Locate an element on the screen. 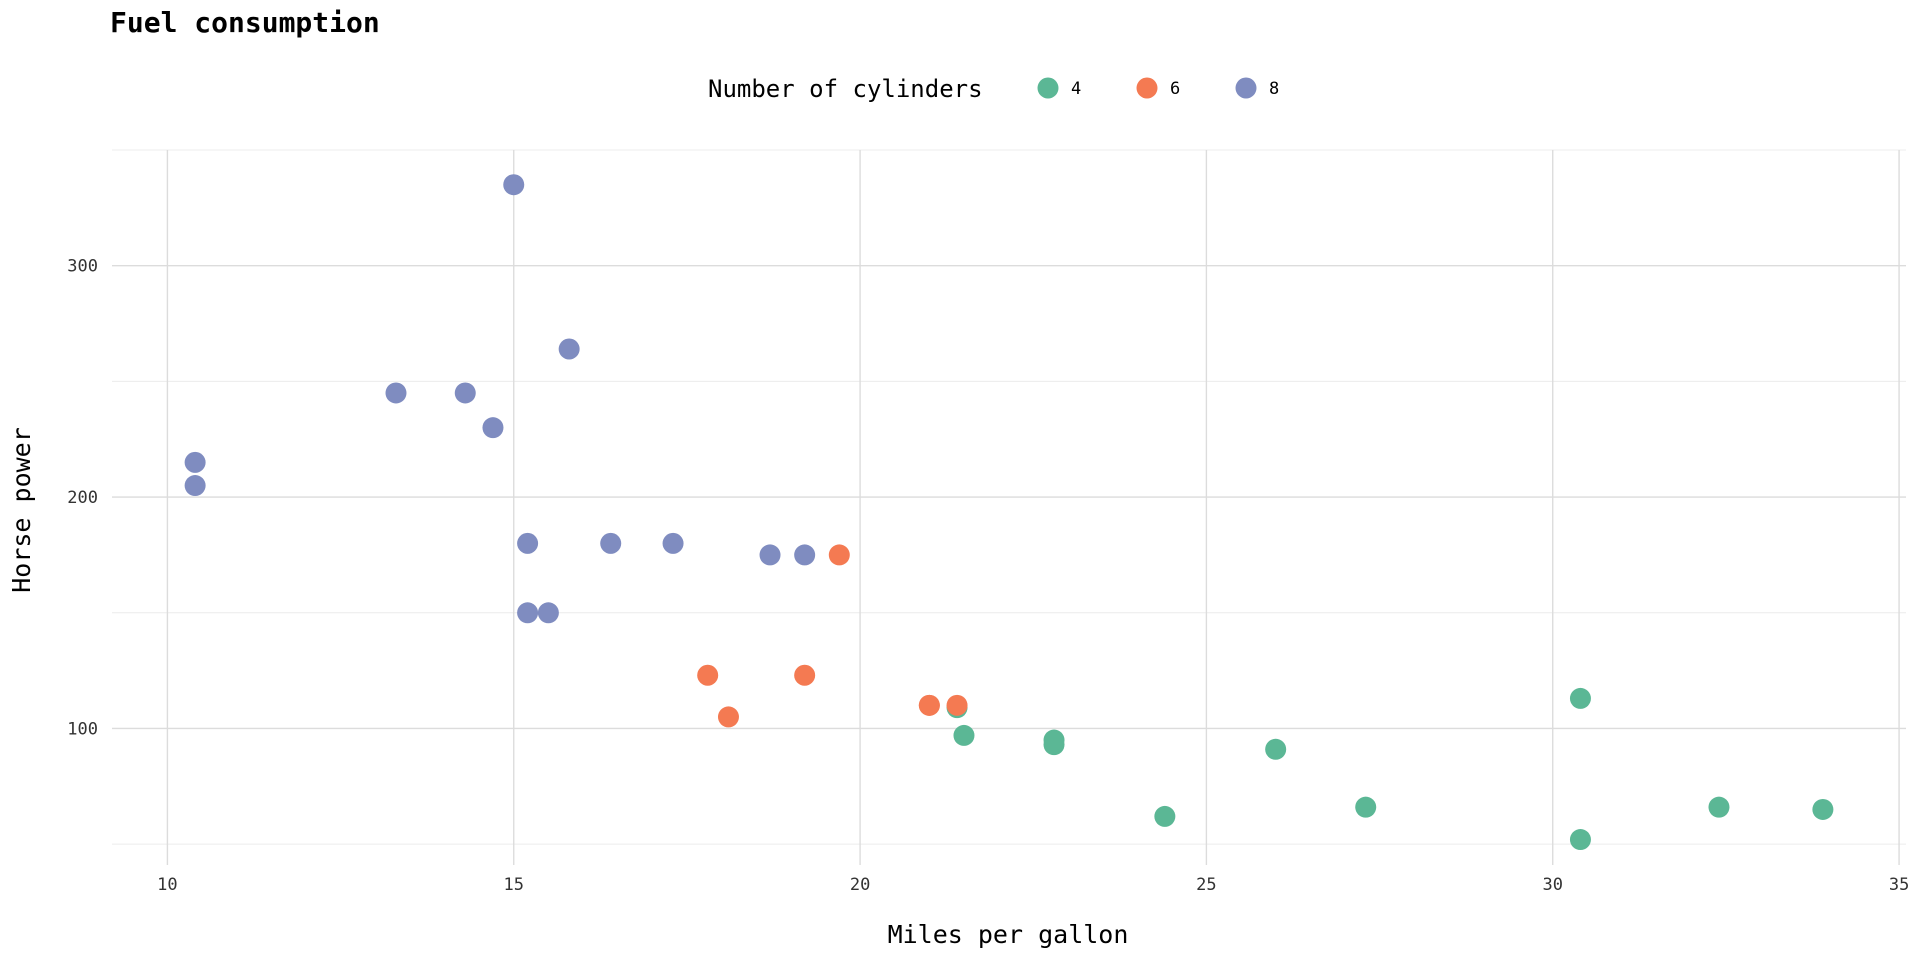 This screenshot has height=960, width=1920. y-tick-label: 200 is located at coordinates (82, 498).